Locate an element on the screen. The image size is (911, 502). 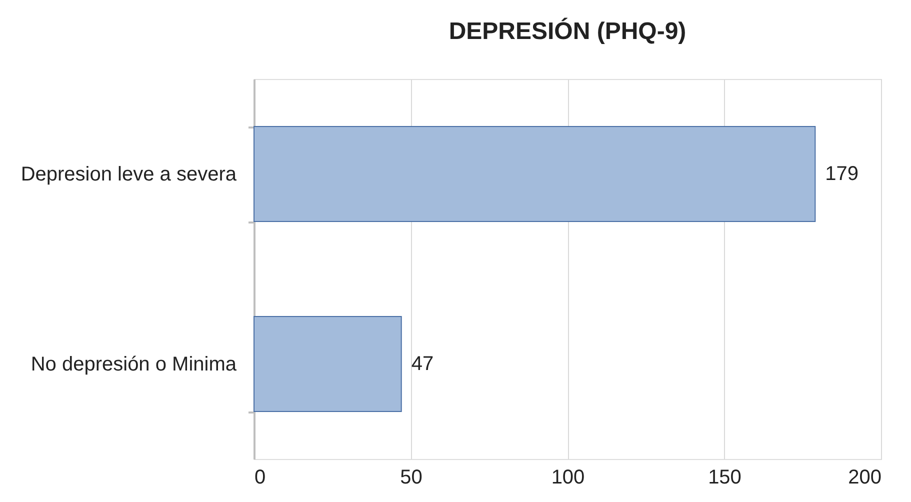
x-tick-label: 150 is located at coordinates (725, 477).